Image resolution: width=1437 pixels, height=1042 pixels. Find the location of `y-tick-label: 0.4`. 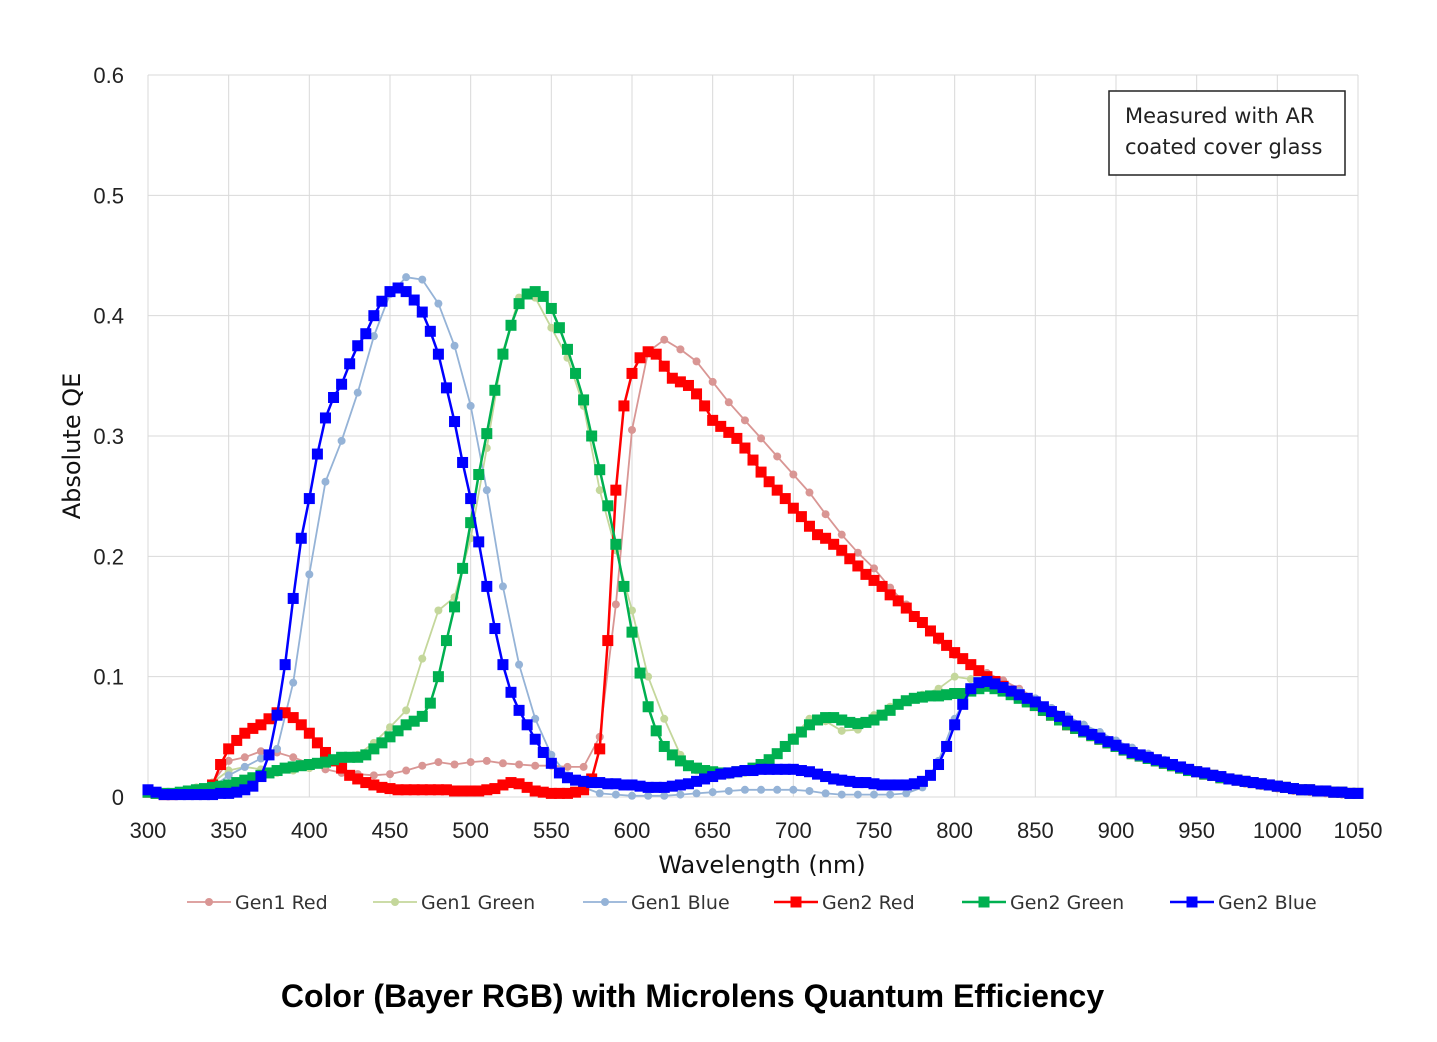

y-tick-label: 0.4 is located at coordinates (108, 316).